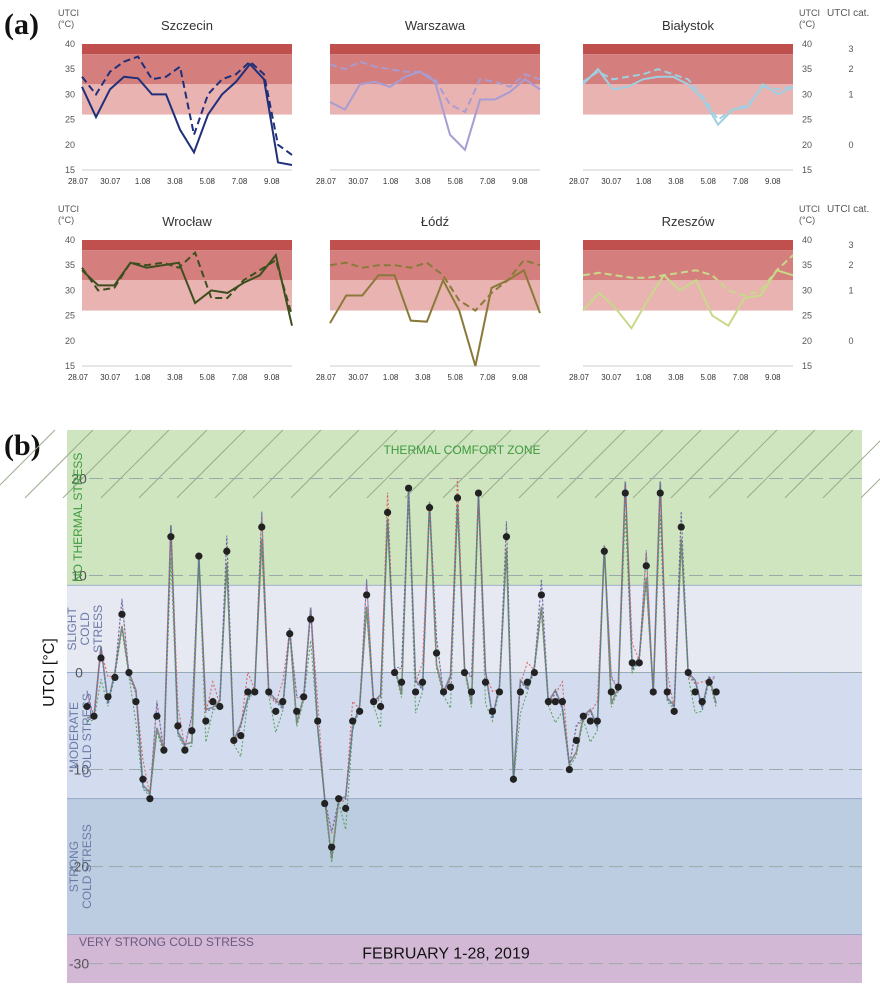 The width and height of the screenshot is (880, 988). Describe the element at coordinates (21, 24) in the screenshot. I see `panel-label-a: (a)` at that location.